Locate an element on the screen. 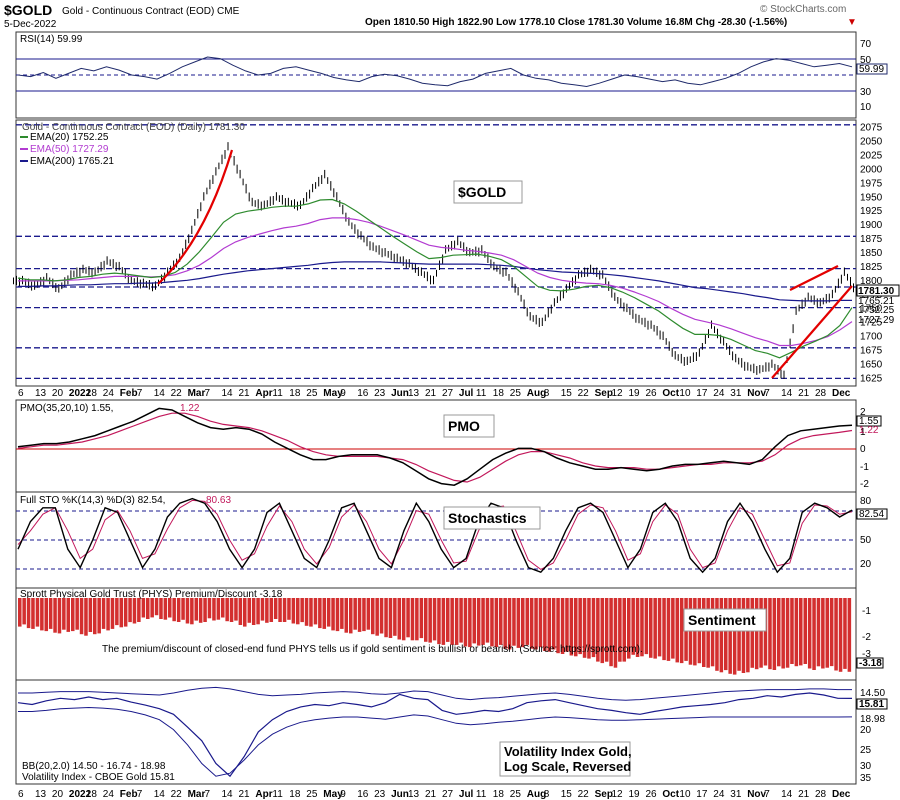 Image resolution: width=900 pixels, height=800 pixels. vix-last: 15.81 is located at coordinates (871, 704).